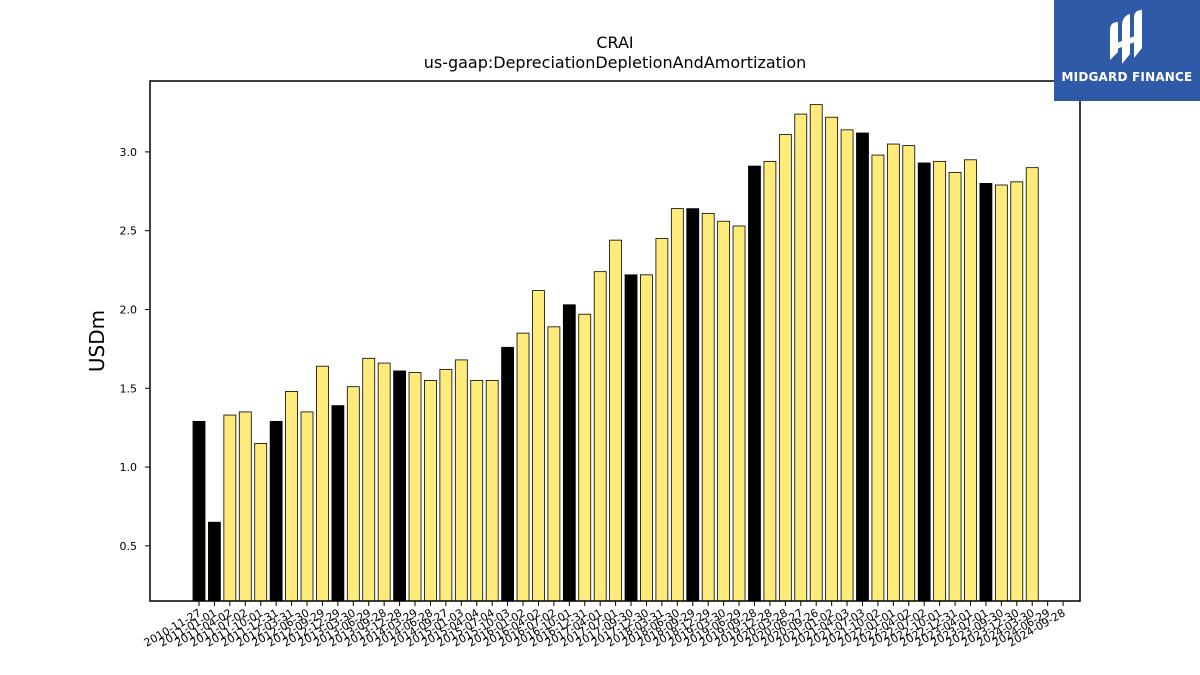 This screenshot has height=675, width=1200. I want to click on brand-logo: MIDGARD FINANCE, so click(1127, 50).